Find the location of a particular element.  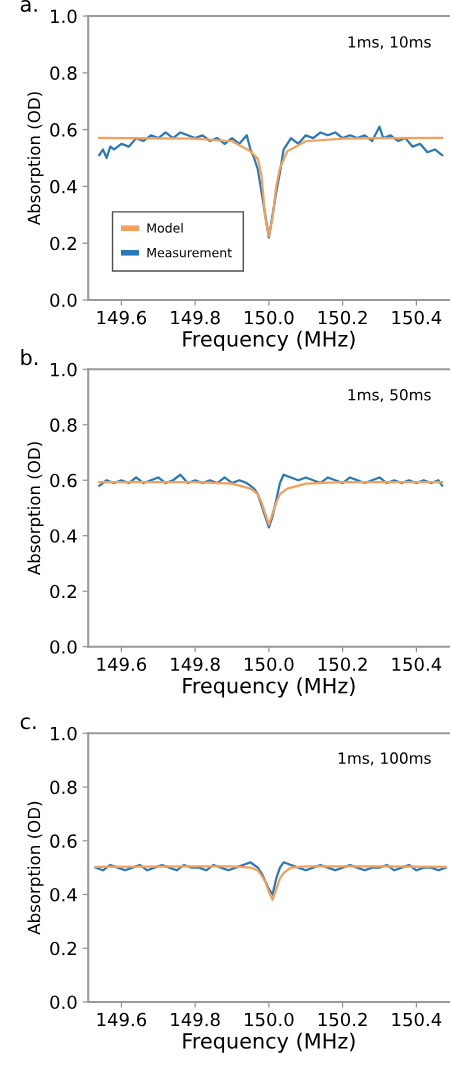

legend-label: Model is located at coordinates (165, 228).